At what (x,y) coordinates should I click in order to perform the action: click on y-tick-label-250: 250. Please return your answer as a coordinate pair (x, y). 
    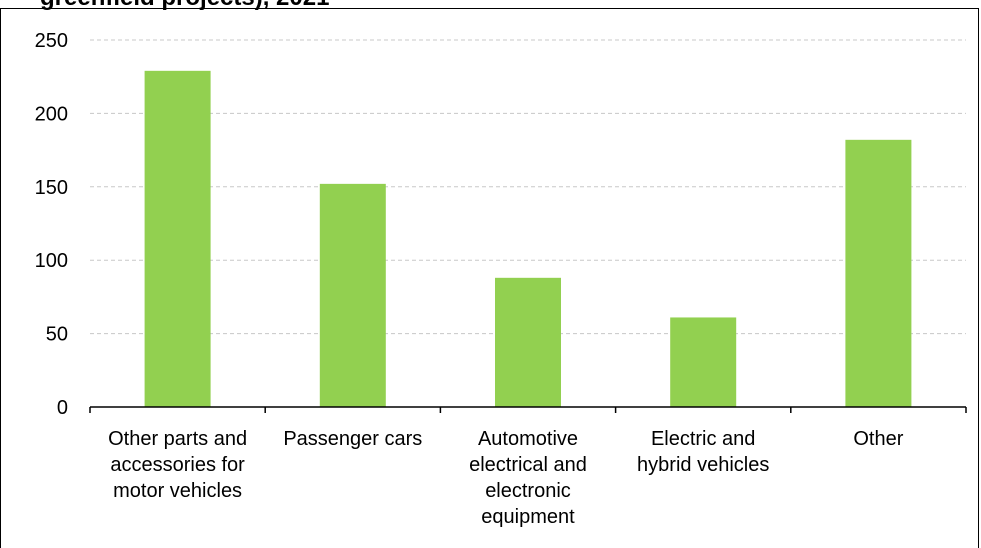
    Looking at the image, I should click on (51, 41).